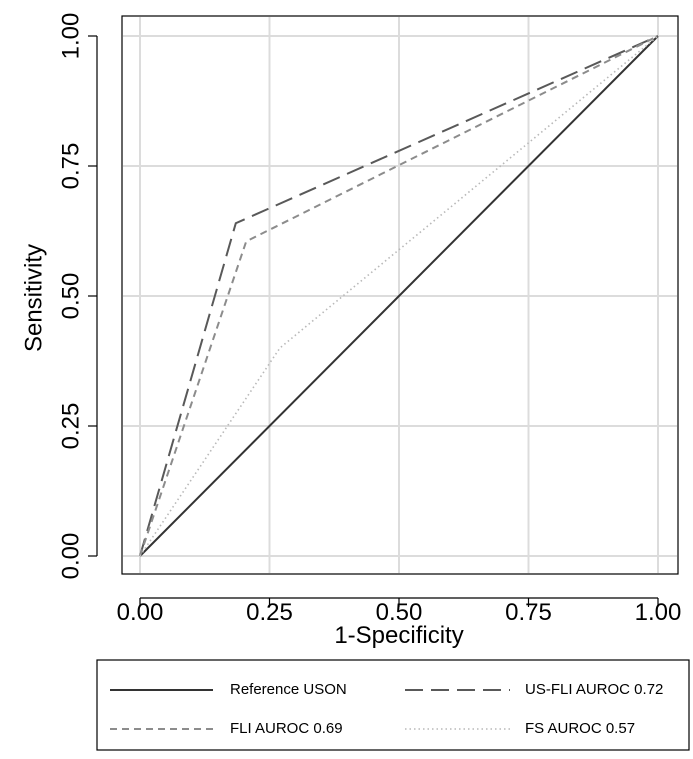 The width and height of the screenshot is (693, 759). What do you see at coordinates (288, 689) in the screenshot?
I see `legend-label-0: Reference USON` at bounding box center [288, 689].